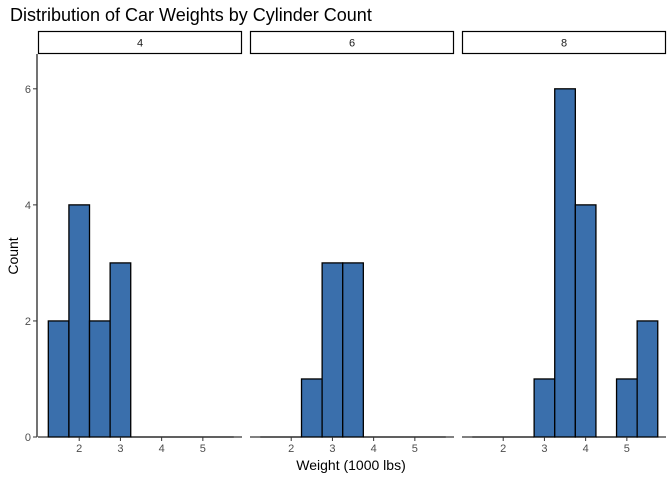  What do you see at coordinates (31, 249) in the screenshot?
I see `y-axis: 0 2 4 6` at bounding box center [31, 249].